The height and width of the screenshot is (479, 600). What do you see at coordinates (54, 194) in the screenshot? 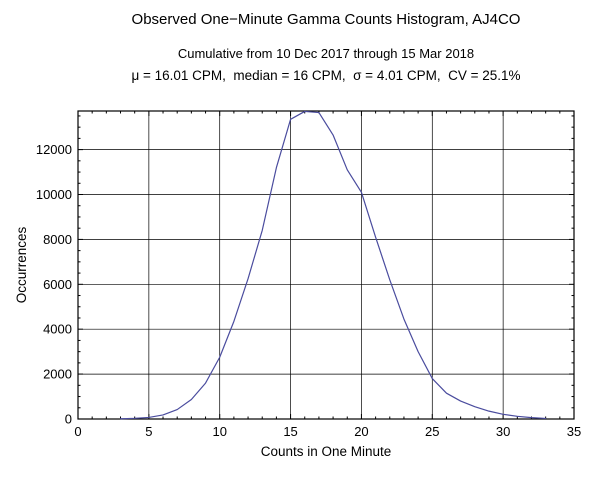
I see `y-tick-label: 10000` at bounding box center [54, 194].